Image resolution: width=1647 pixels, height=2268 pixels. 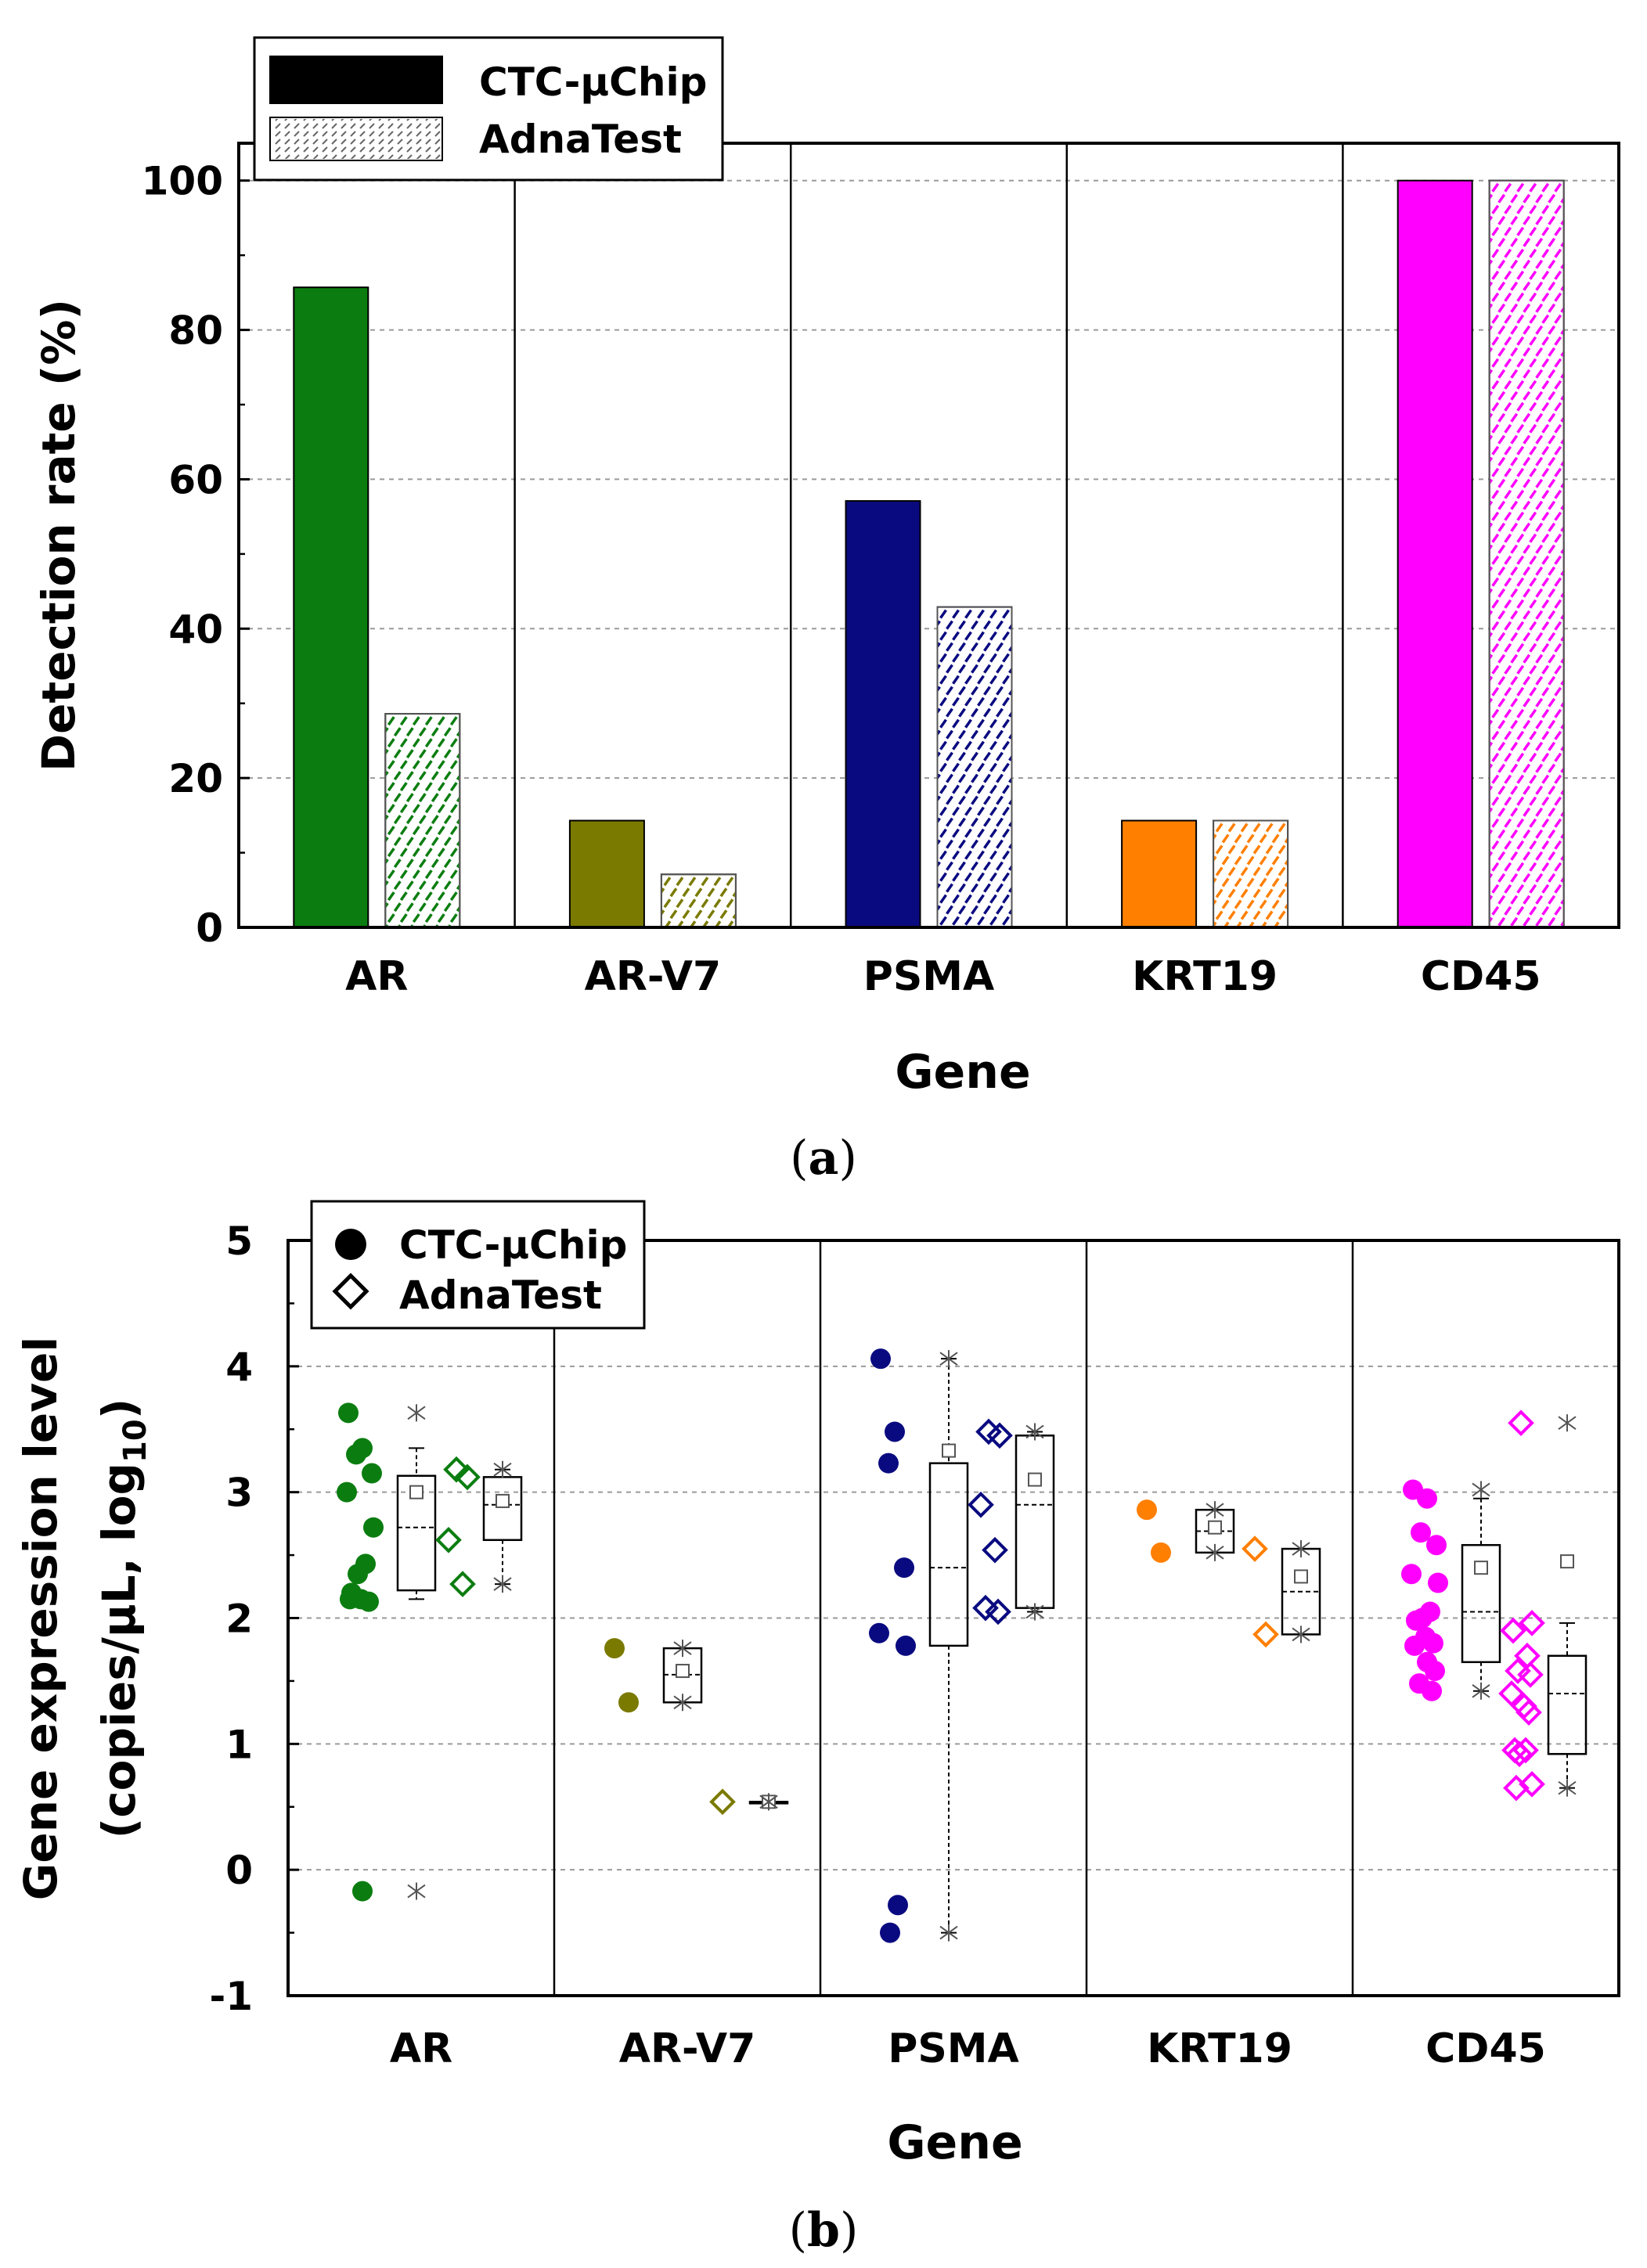 I want to click on bar-adna-hatch, so click(x=978, y=762).